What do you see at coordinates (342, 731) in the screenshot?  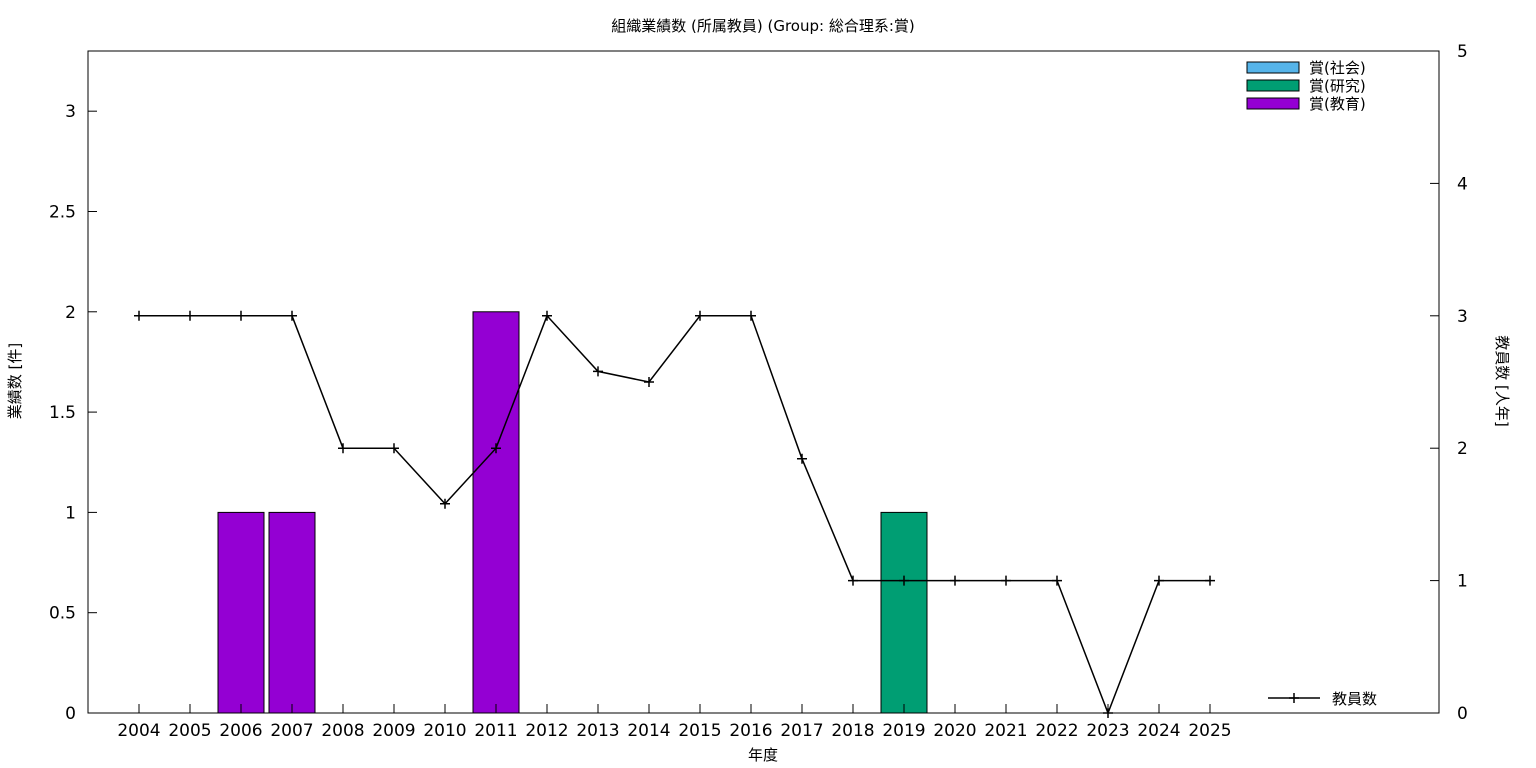 I see `x-tick-label: 2008` at bounding box center [342, 731].